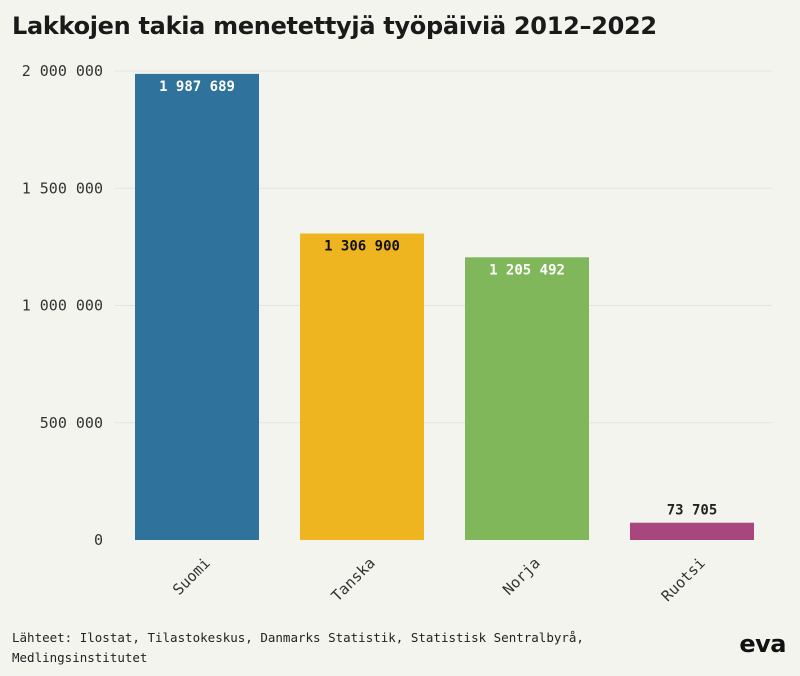 This screenshot has width=800, height=676. Describe the element at coordinates (353, 579) in the screenshot. I see `x-tick-label-tanska: Tanska` at that location.